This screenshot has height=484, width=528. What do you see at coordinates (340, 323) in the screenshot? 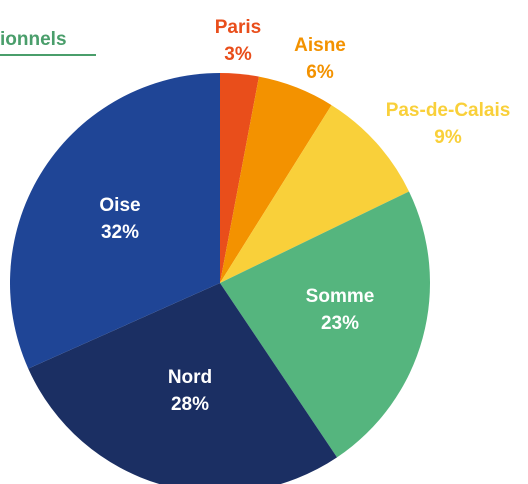
I see `slice-value-label: 23%` at bounding box center [340, 323].